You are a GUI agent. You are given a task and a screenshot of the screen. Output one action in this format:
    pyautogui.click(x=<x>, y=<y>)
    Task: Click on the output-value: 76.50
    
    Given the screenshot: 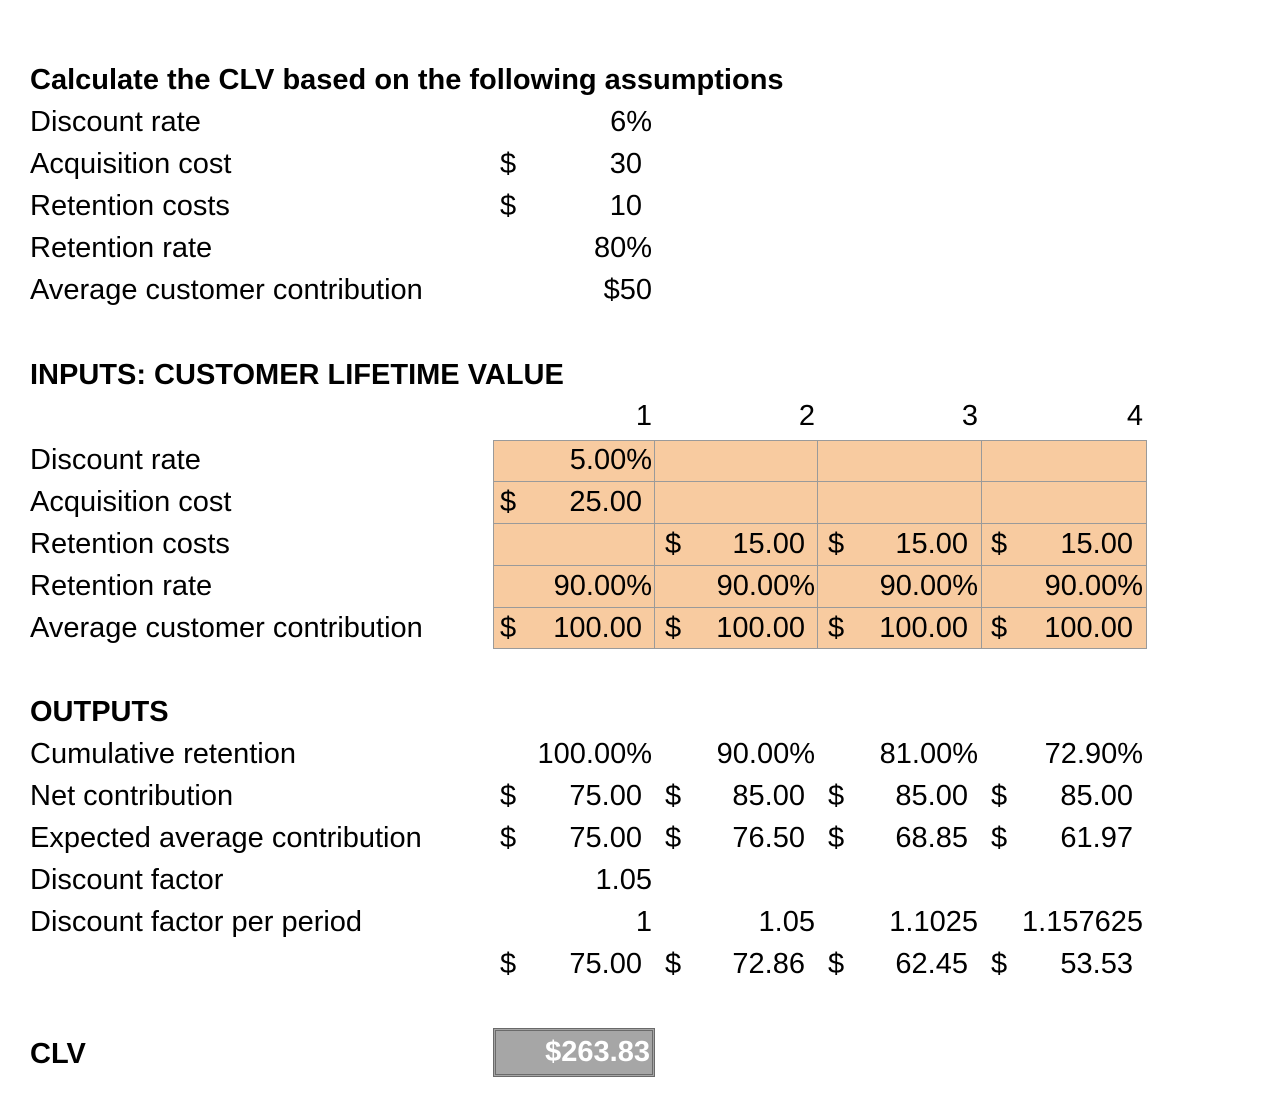 What is the action you would take?
    pyautogui.click(x=768, y=838)
    